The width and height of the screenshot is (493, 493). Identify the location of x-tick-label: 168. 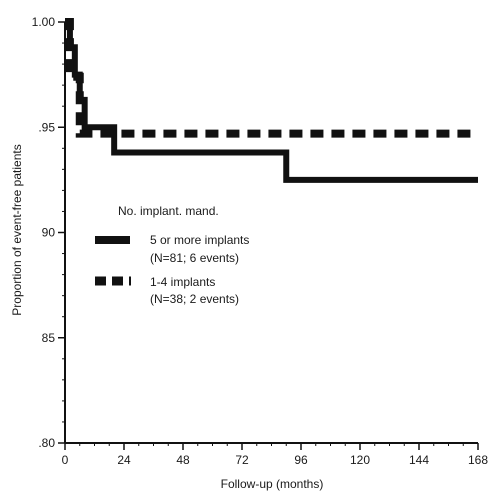
(478, 460).